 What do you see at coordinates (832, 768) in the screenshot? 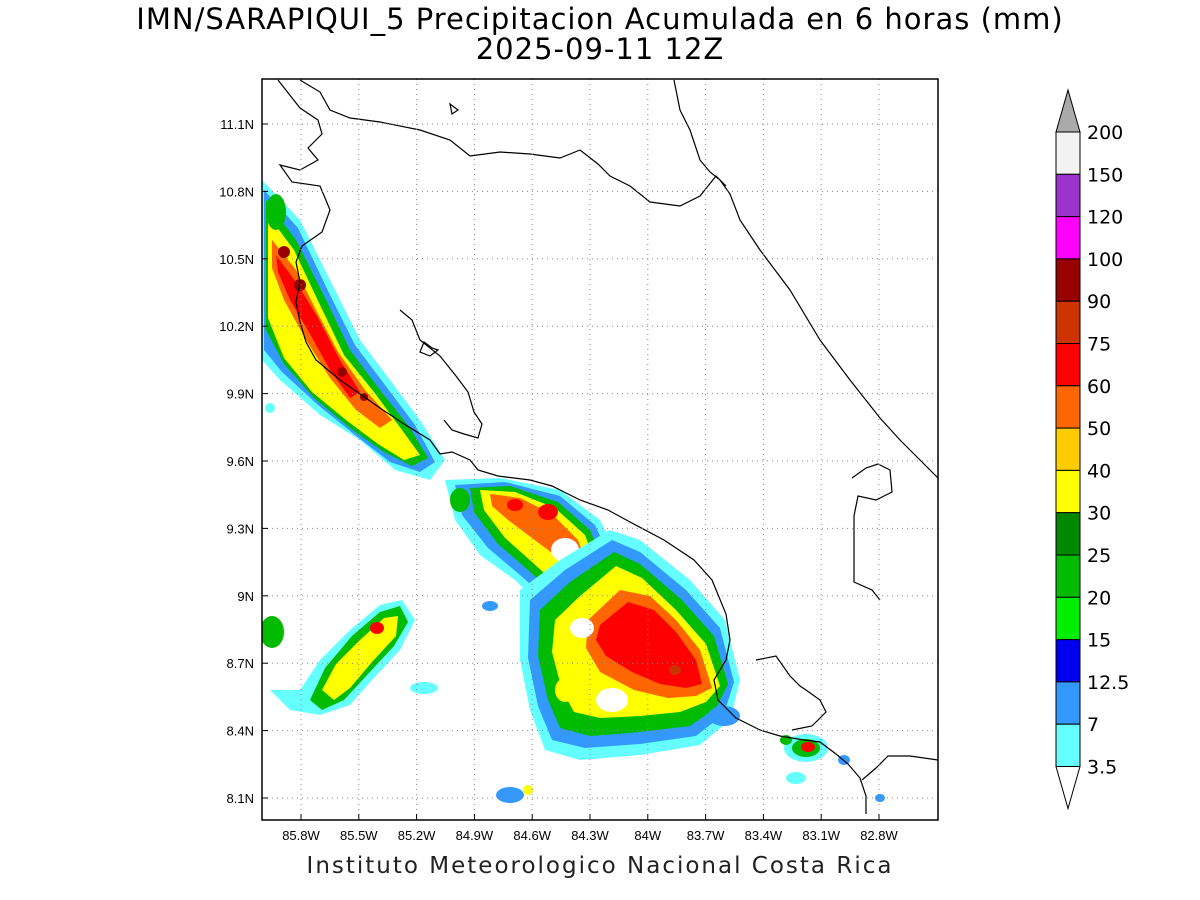
I see `precip-cluster-southeast` at bounding box center [832, 768].